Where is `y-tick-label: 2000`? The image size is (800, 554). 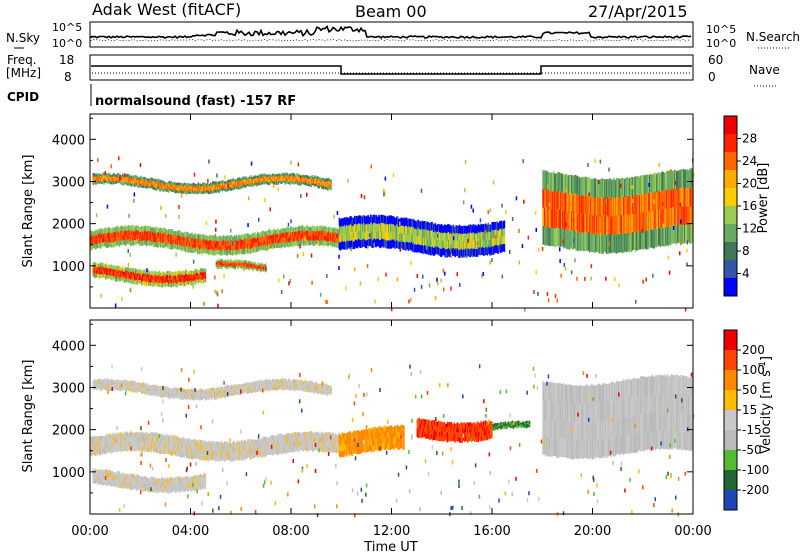
y-tick-label: 2000 is located at coordinates (68, 225).